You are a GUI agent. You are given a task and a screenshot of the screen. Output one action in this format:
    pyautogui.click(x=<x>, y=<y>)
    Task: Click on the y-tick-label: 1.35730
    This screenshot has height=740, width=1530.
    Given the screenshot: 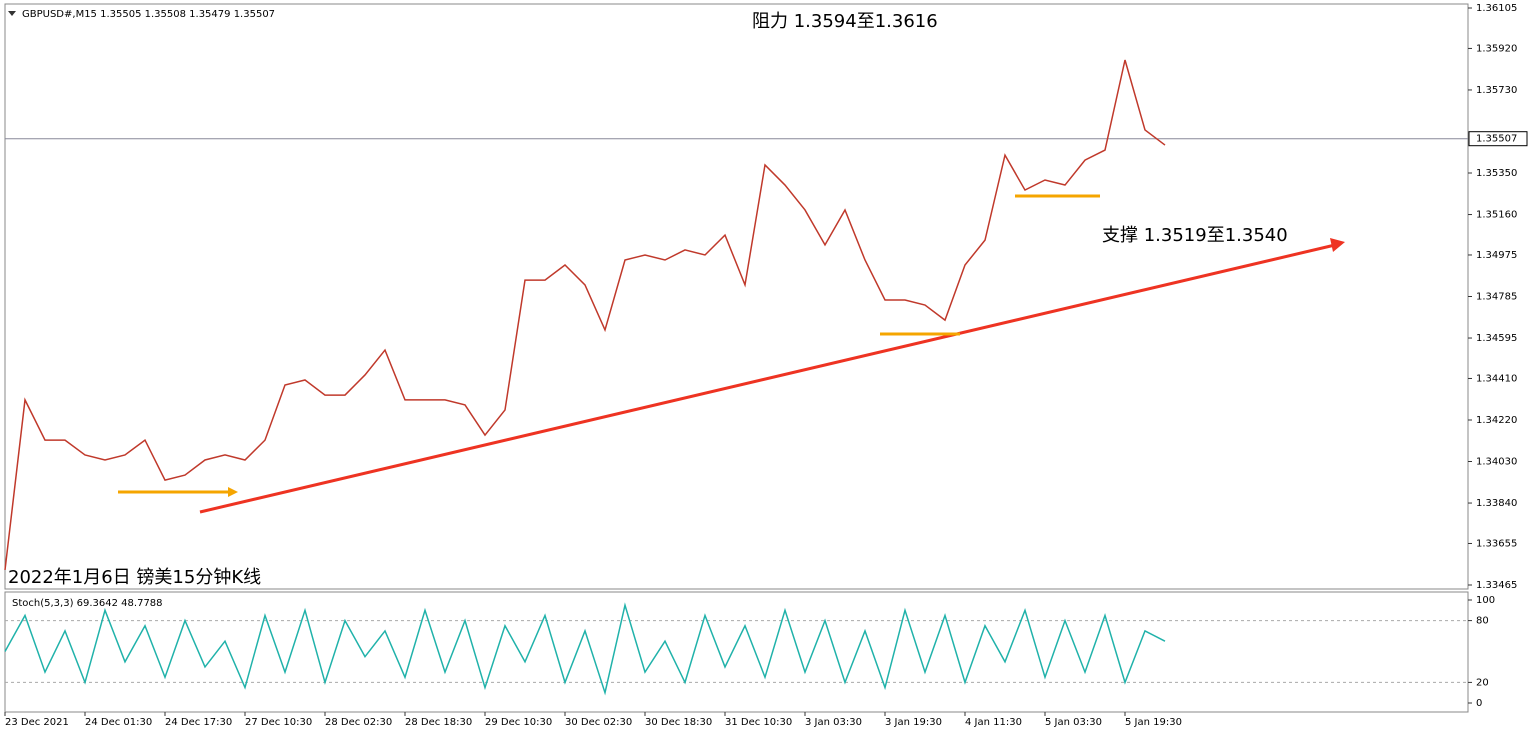 What is the action you would take?
    pyautogui.click(x=1496, y=90)
    